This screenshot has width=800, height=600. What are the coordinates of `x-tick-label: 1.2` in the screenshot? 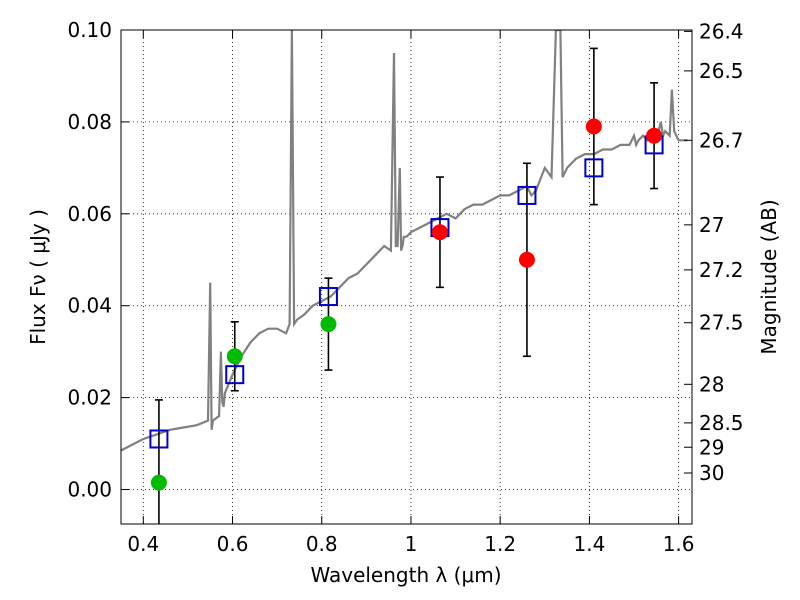 It's located at (500, 544).